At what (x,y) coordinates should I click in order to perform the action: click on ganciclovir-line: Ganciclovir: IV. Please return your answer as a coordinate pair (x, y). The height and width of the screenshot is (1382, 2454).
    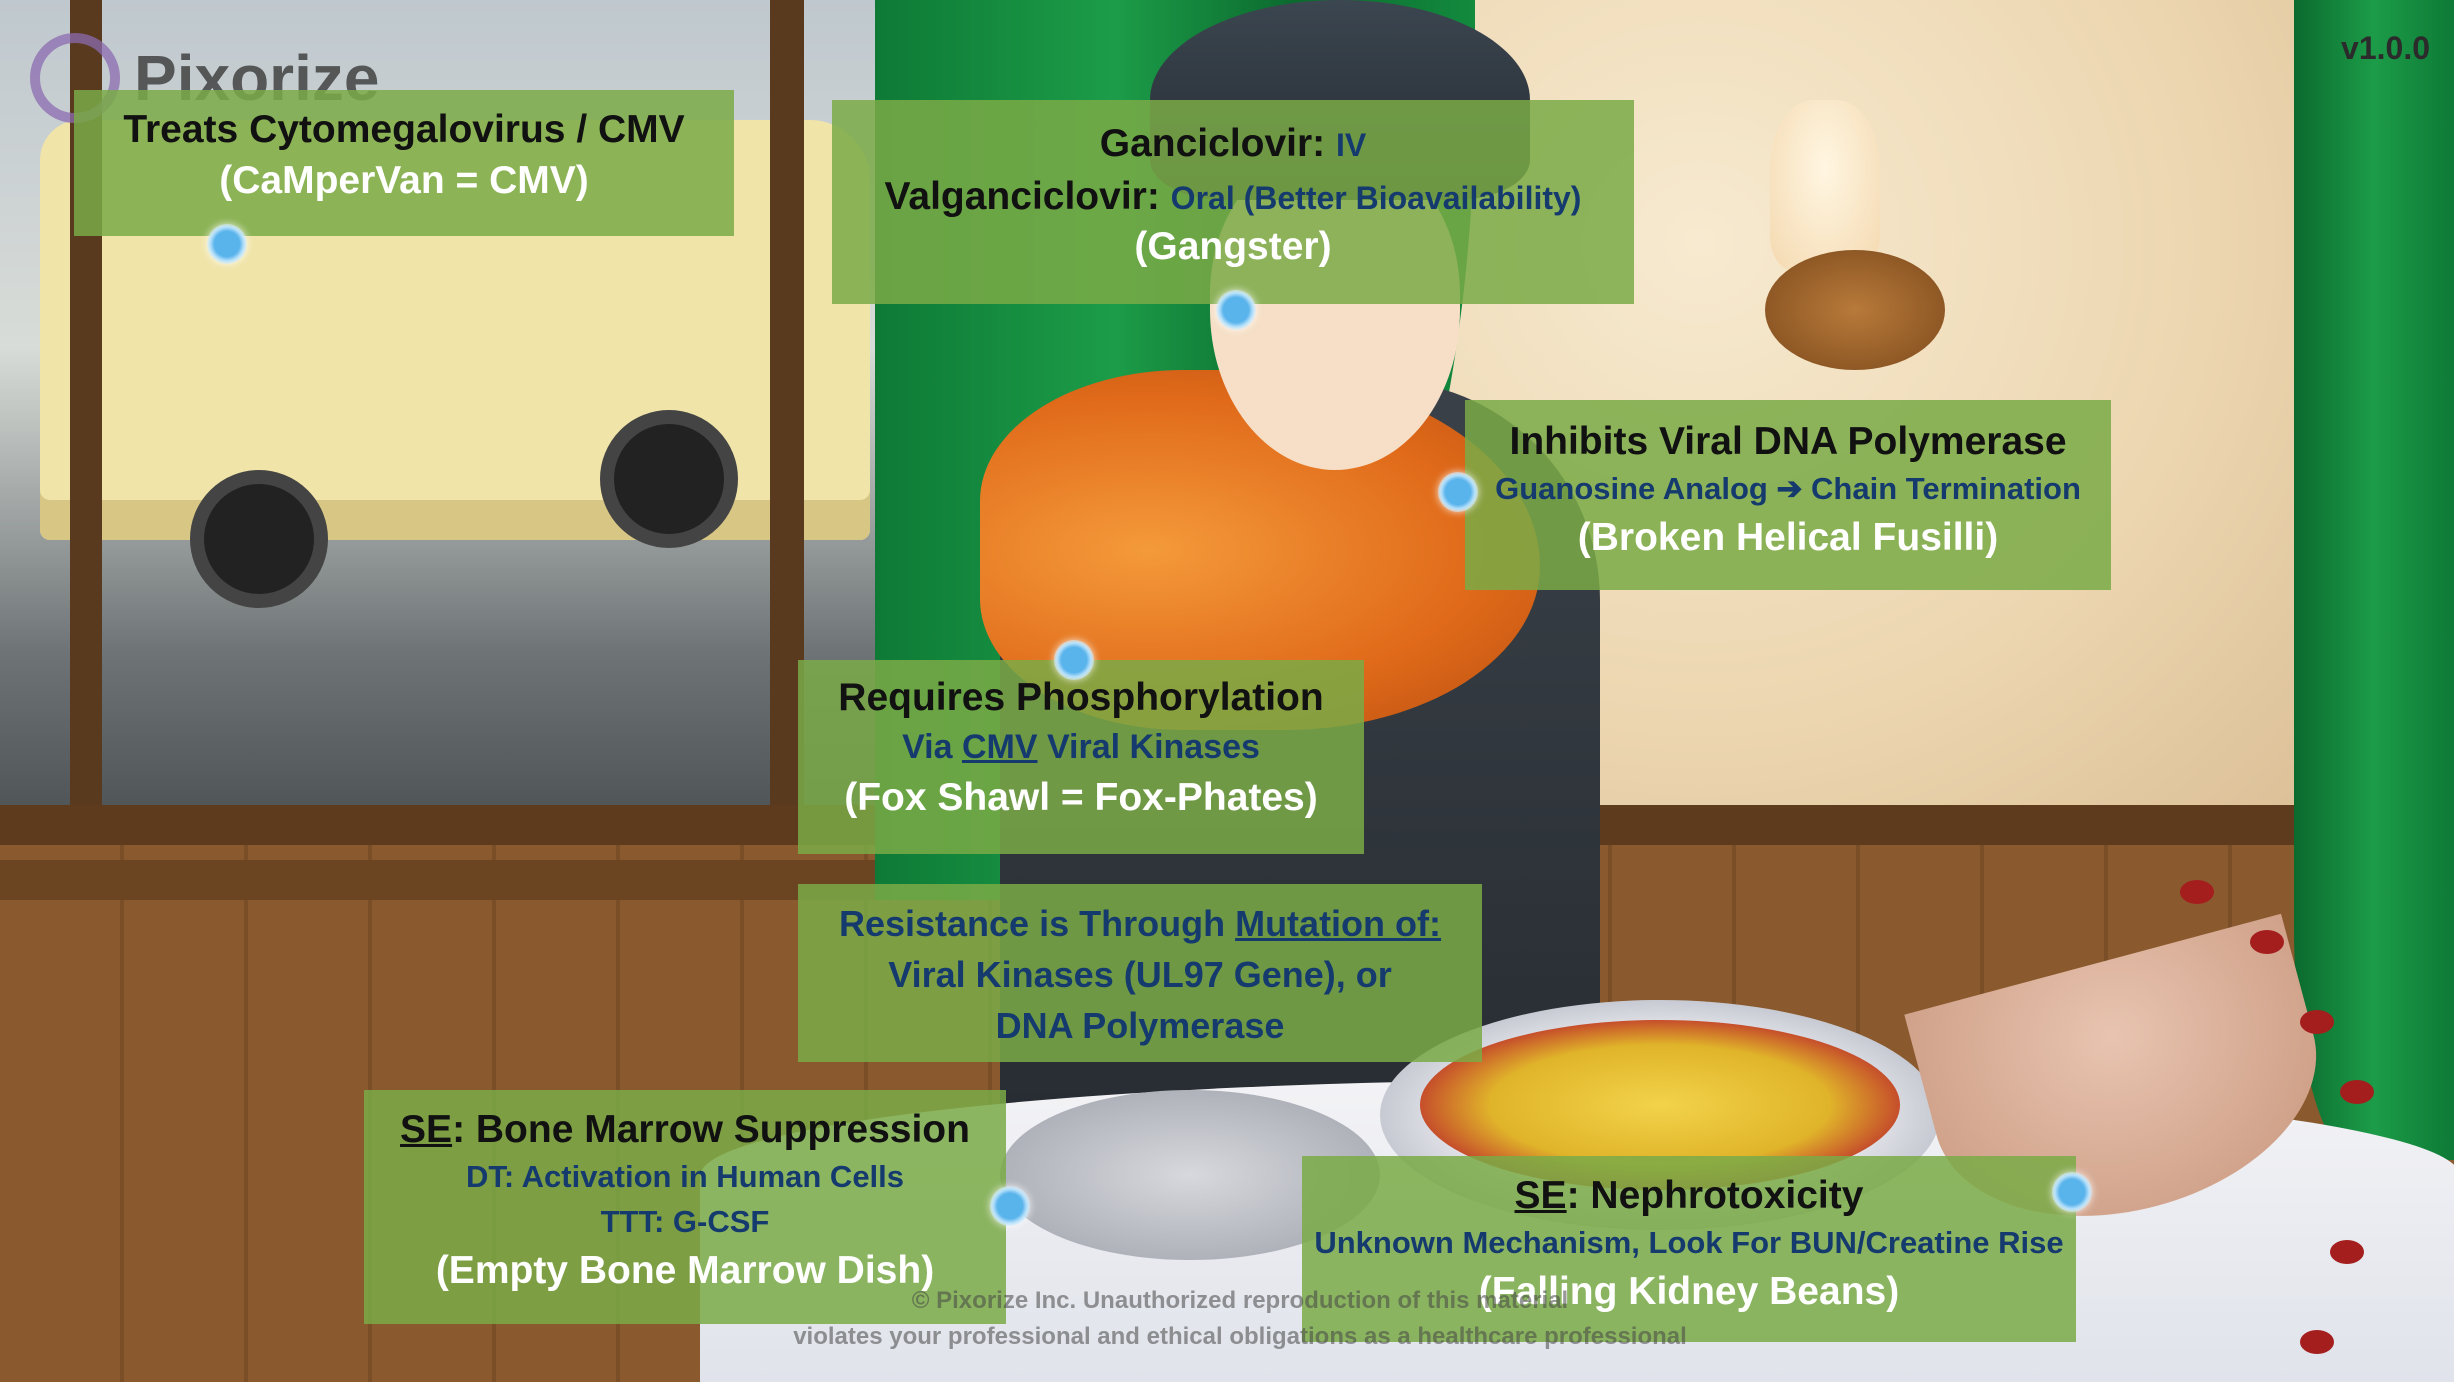
    Looking at the image, I should click on (1233, 144).